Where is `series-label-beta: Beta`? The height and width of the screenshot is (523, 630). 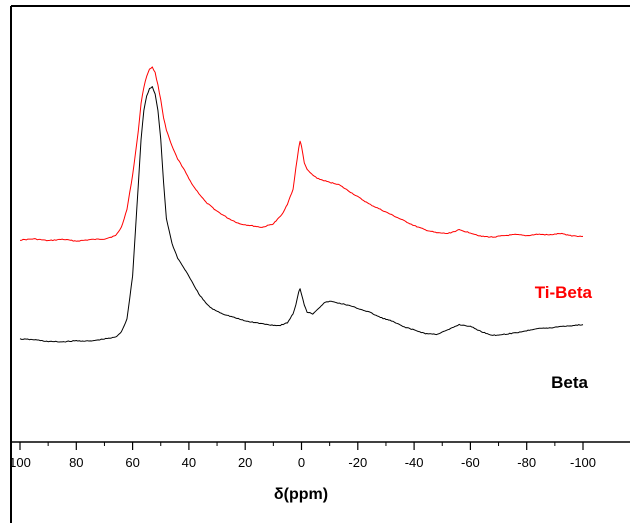
series-label-beta: Beta is located at coordinates (569, 382).